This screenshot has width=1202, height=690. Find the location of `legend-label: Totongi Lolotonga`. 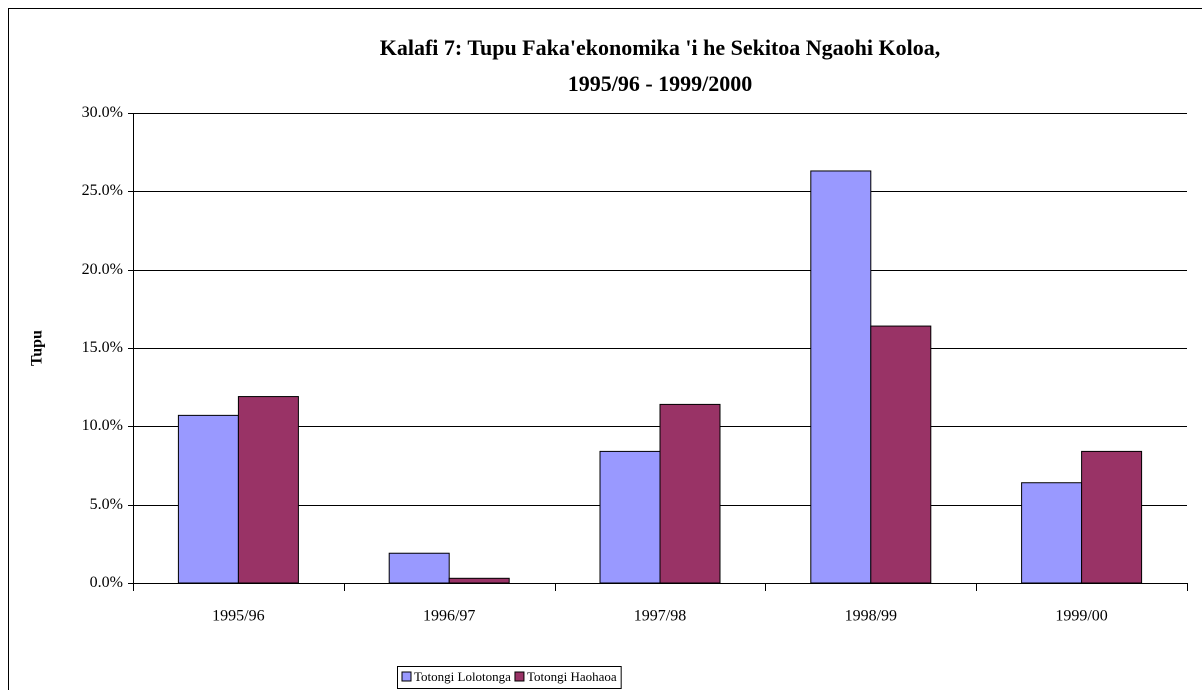

legend-label: Totongi Lolotonga is located at coordinates (462, 676).